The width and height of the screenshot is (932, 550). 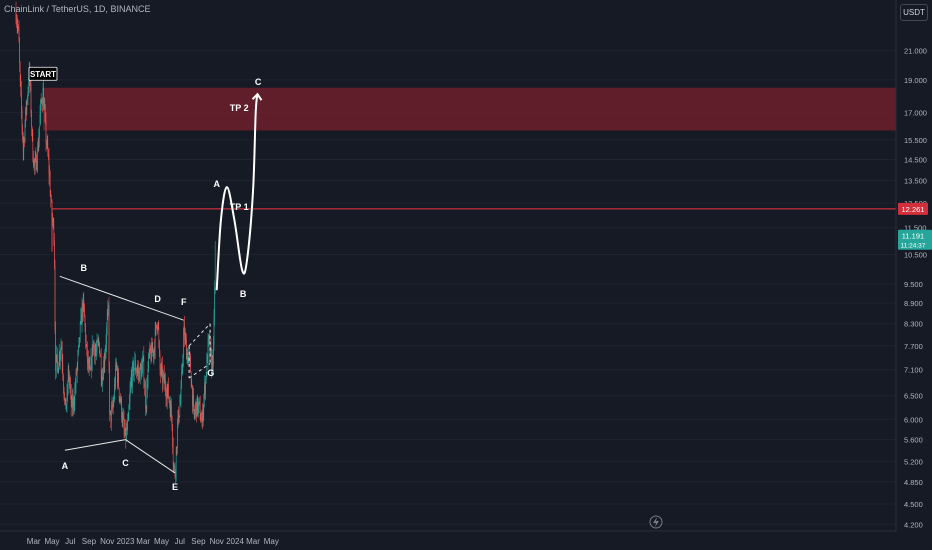 What do you see at coordinates (913, 209) in the screenshot?
I see `tp1-price-label: 12.261` at bounding box center [913, 209].